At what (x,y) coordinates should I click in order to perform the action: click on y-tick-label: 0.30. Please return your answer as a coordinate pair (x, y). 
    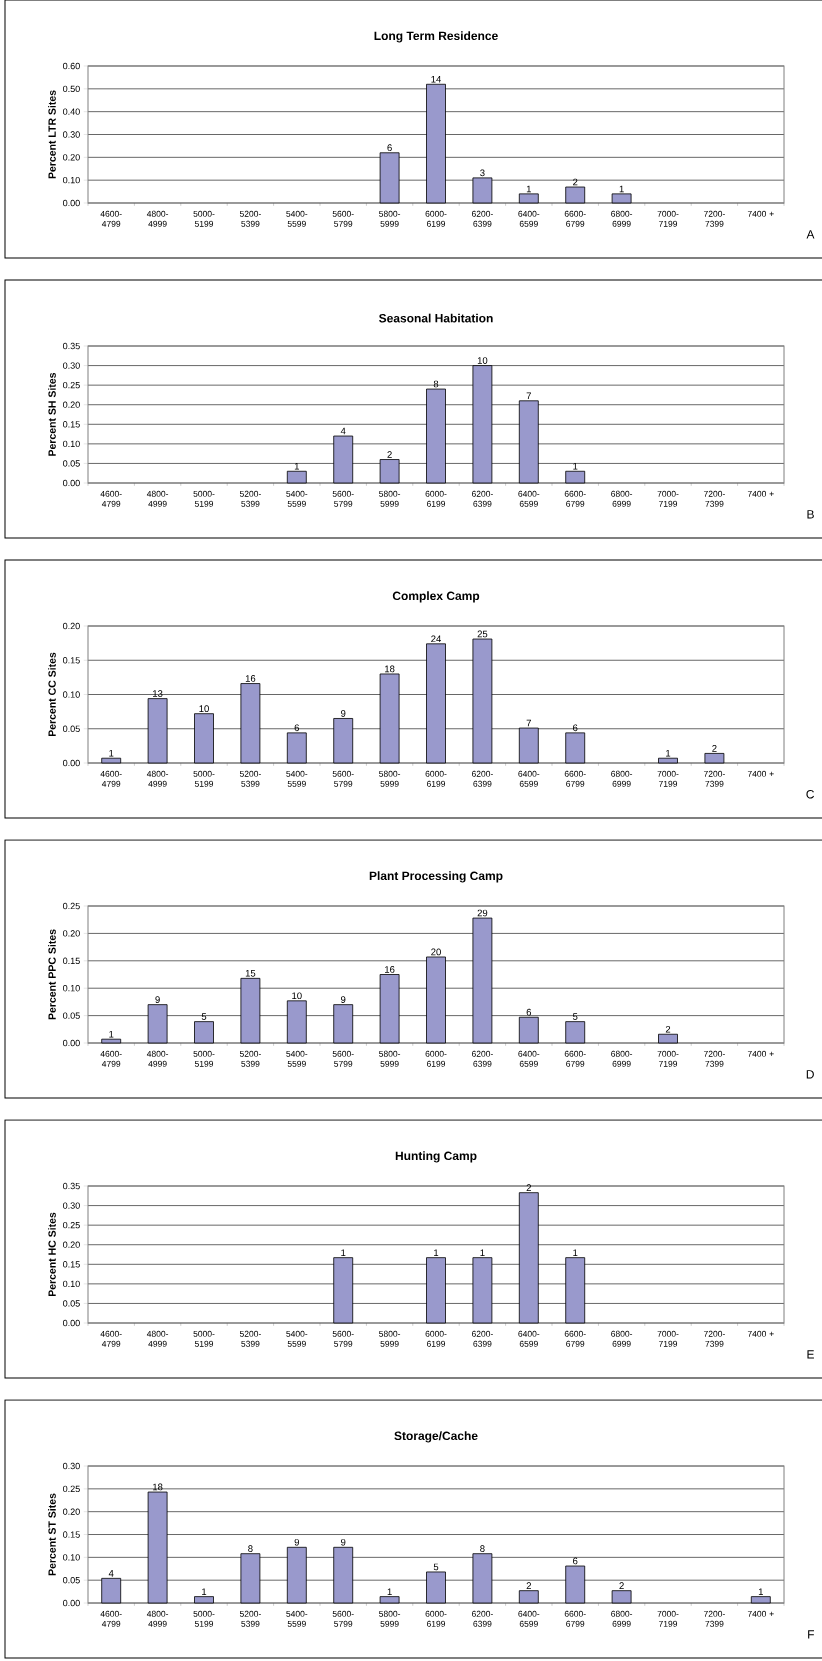
    Looking at the image, I should click on (71, 365).